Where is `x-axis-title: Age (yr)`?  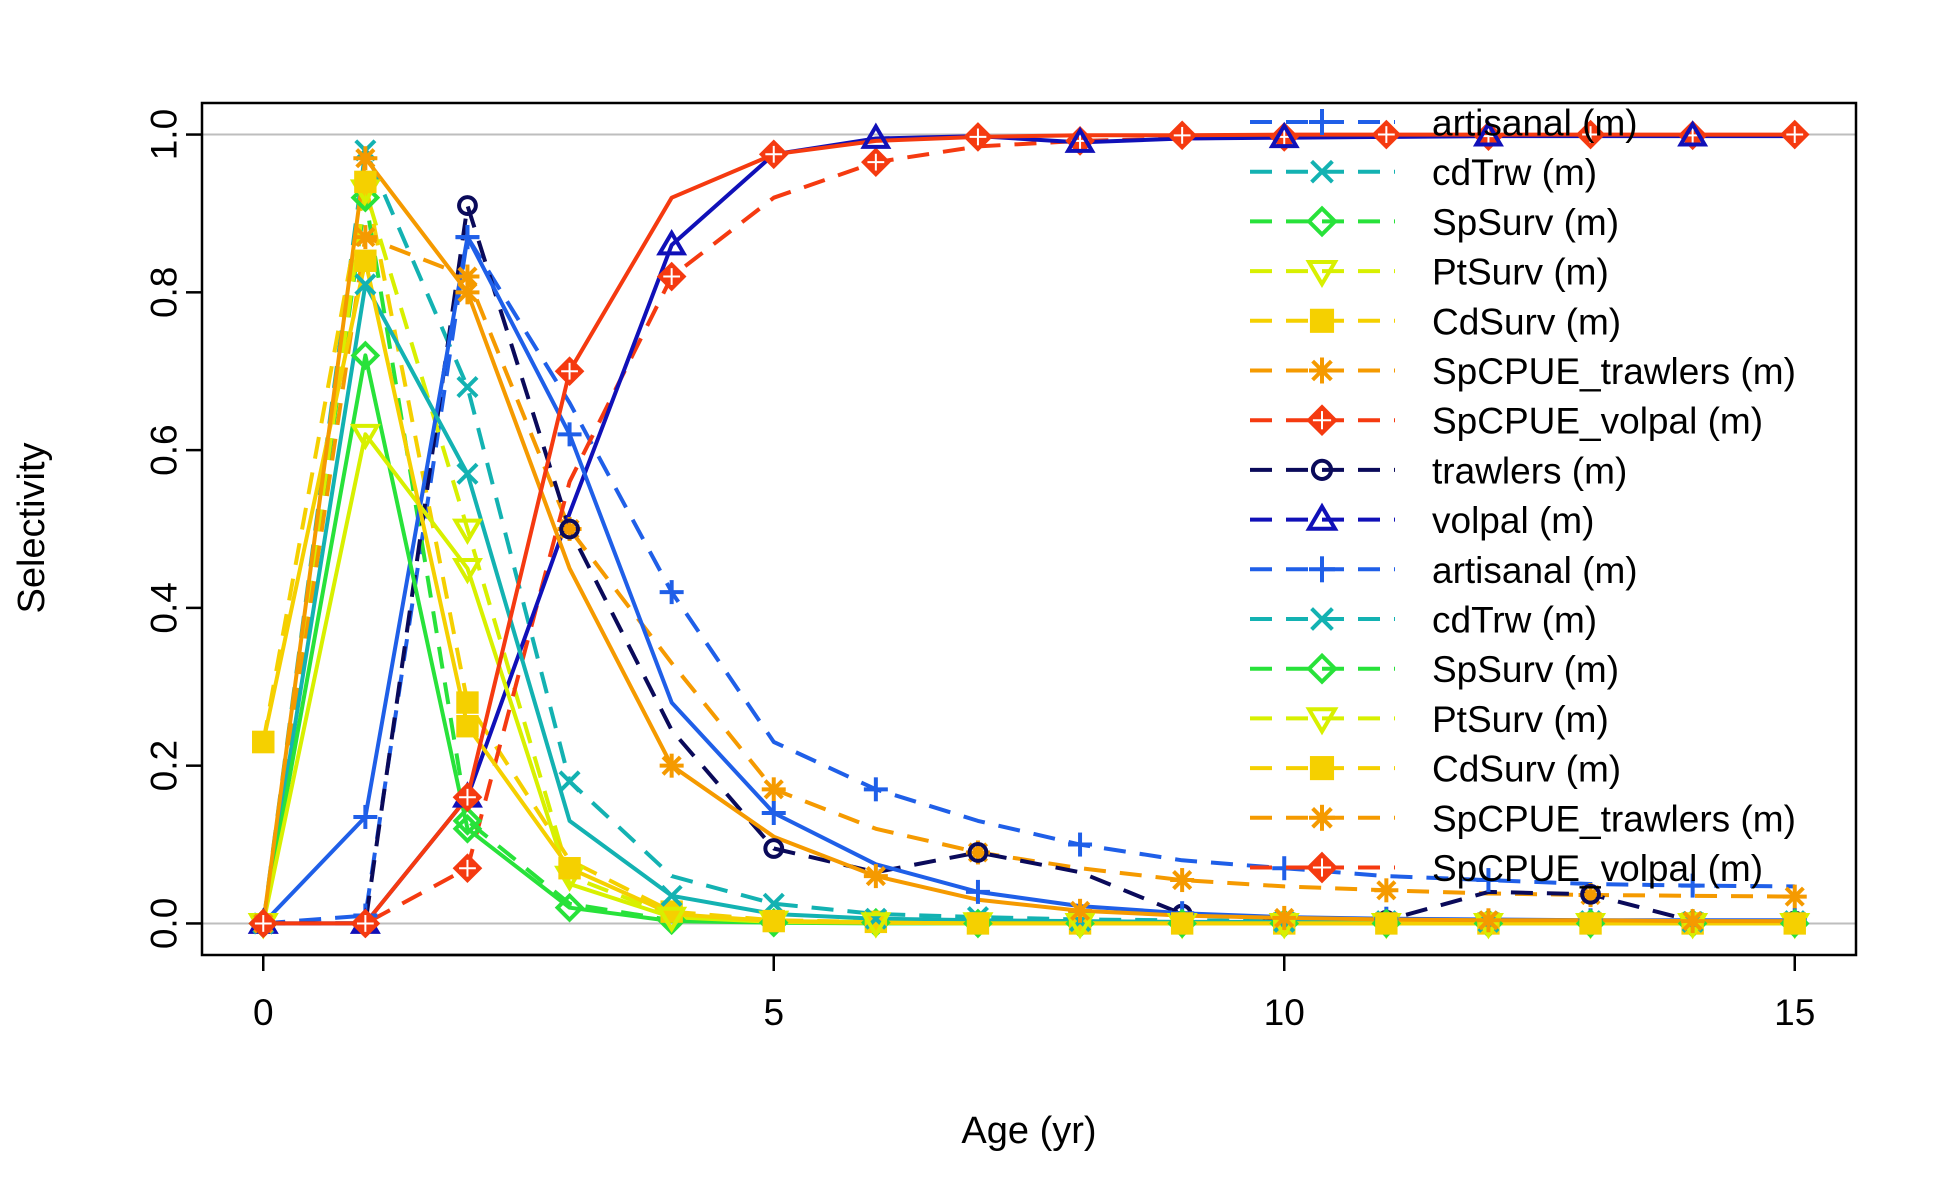 x-axis-title: Age (yr) is located at coordinates (1028, 1131).